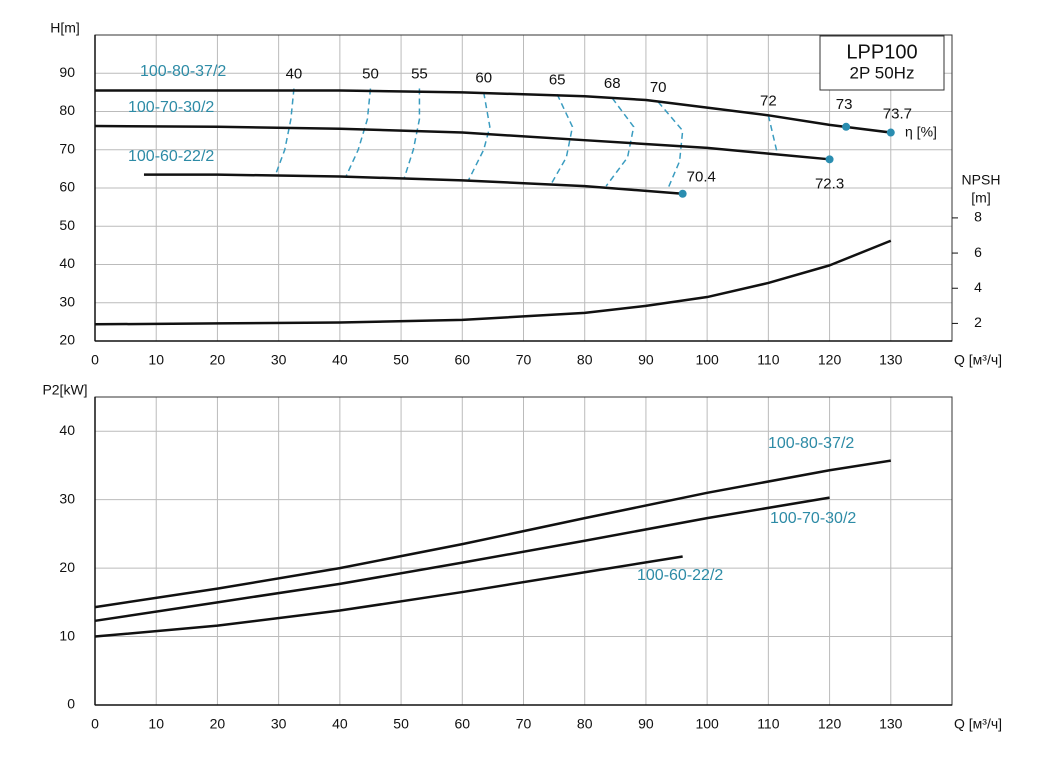 This screenshot has height=770, width=1039. I want to click on y-tick-label: 70, so click(67, 148).